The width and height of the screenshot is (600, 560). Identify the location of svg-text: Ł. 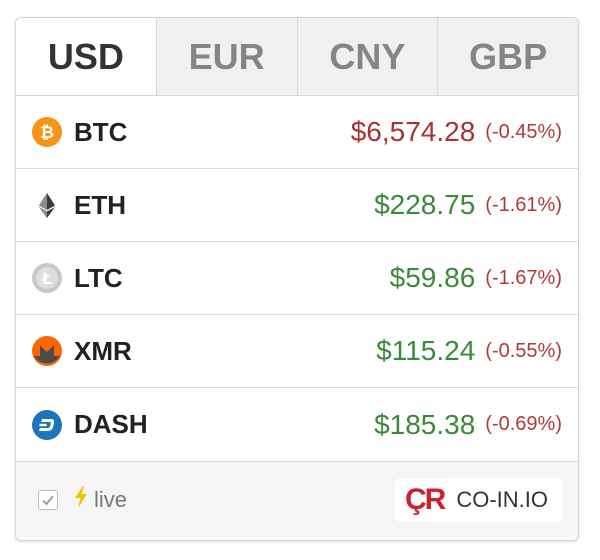
(46, 278).